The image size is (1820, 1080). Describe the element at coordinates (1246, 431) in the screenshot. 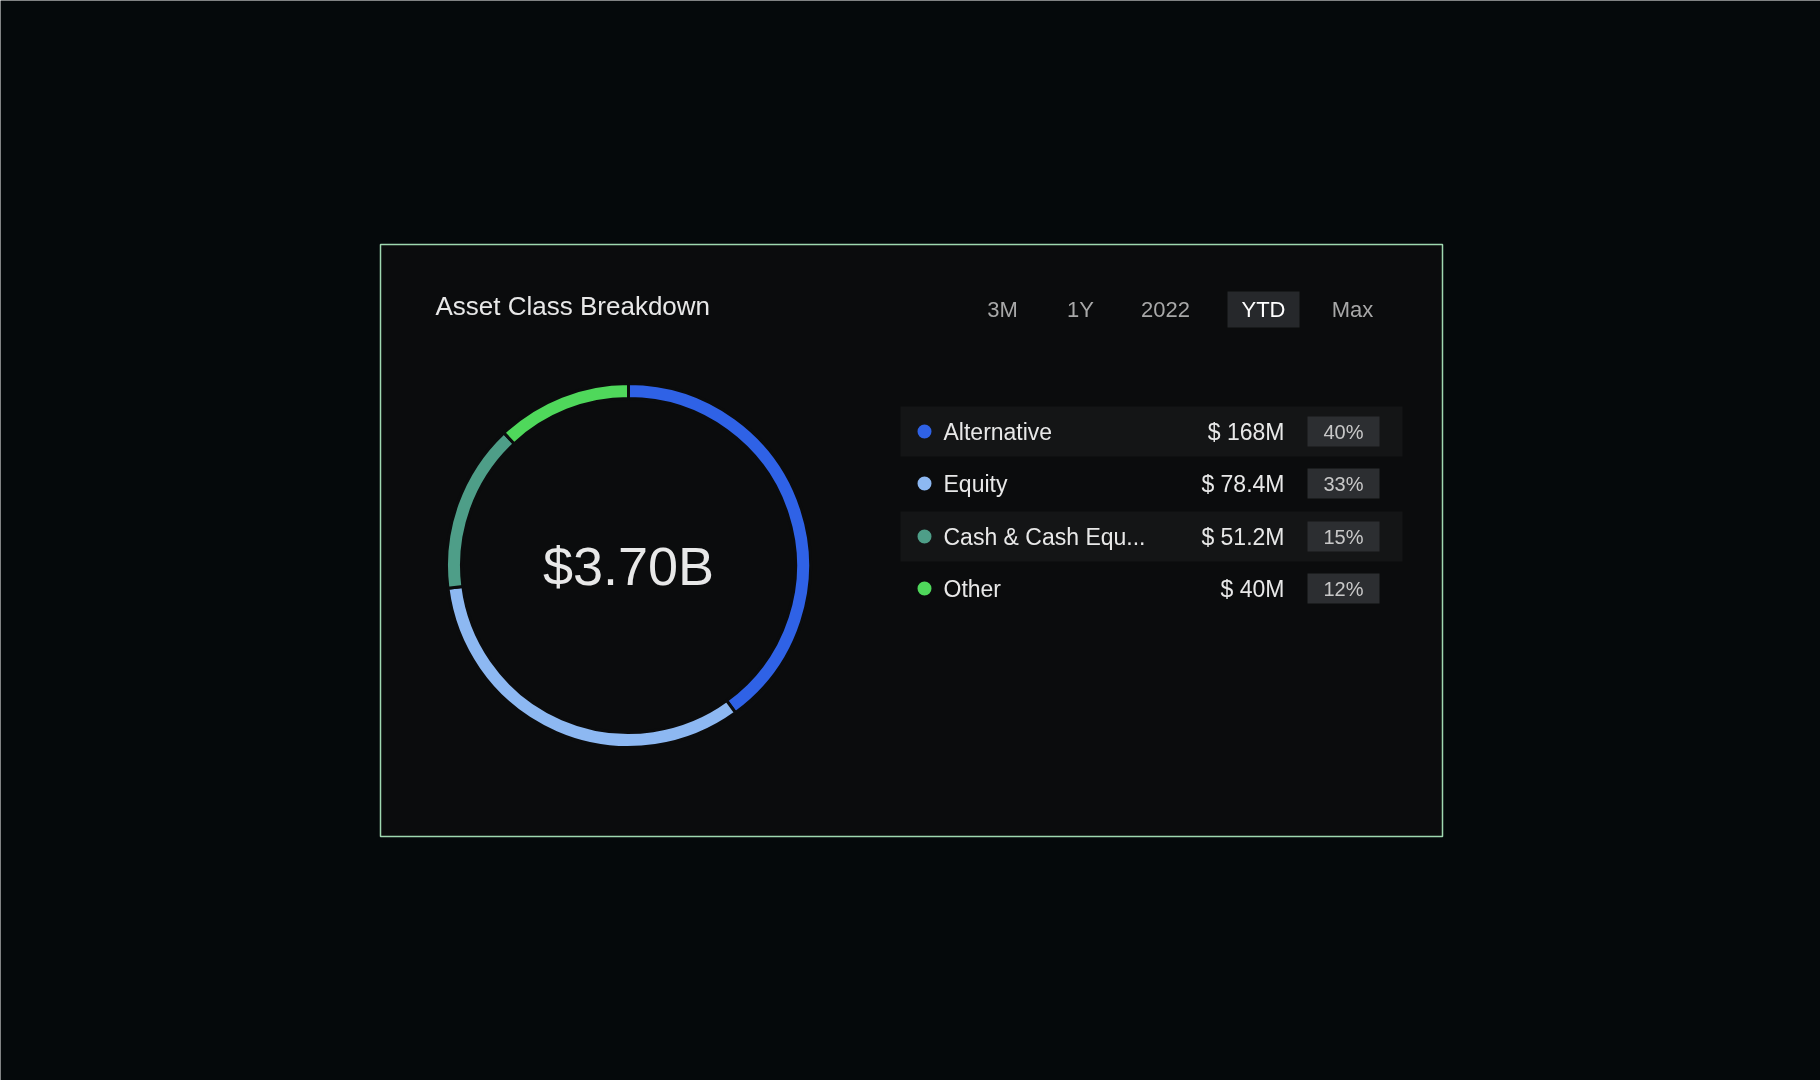

I see `text: $ 168M` at that location.